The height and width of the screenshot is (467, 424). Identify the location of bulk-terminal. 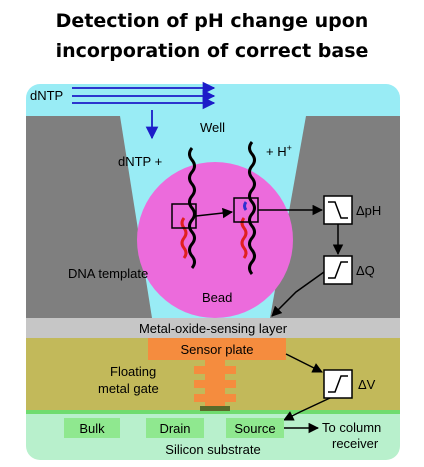
(92, 428).